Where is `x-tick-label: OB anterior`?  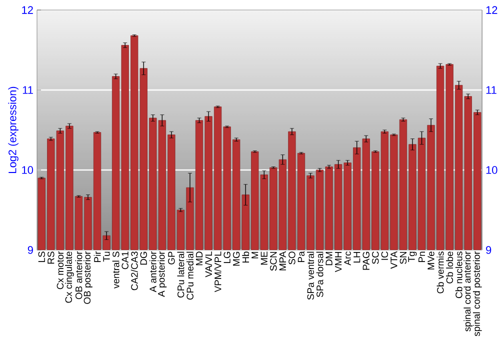
x-tick-label: OB anterior is located at coordinates (78, 275).